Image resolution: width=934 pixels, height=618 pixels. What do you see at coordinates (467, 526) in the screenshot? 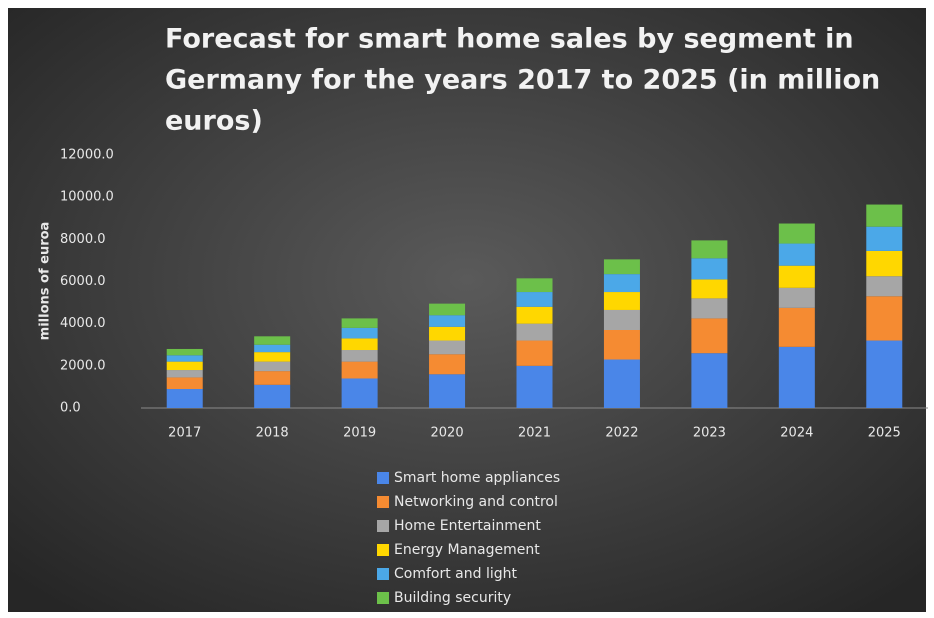
I see `legend-label: Home Entertainment` at bounding box center [467, 526].